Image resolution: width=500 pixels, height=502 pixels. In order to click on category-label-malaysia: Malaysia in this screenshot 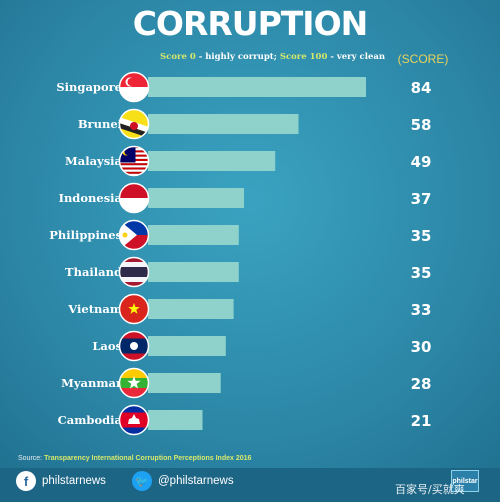, I will do `click(94, 161)`.